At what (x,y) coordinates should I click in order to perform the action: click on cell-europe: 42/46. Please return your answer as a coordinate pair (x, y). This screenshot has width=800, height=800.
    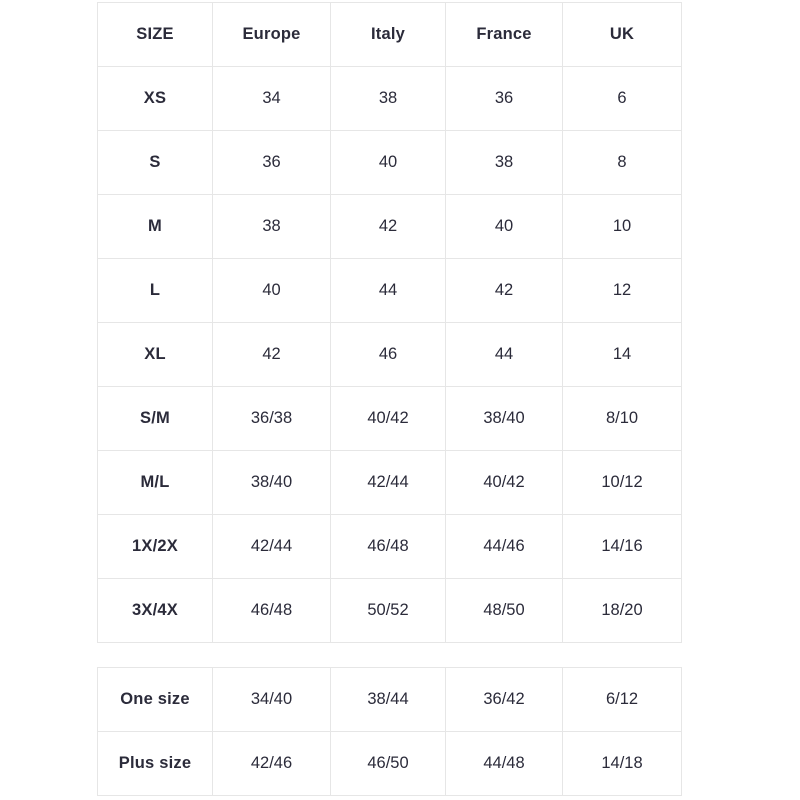
    Looking at the image, I should click on (271, 763).